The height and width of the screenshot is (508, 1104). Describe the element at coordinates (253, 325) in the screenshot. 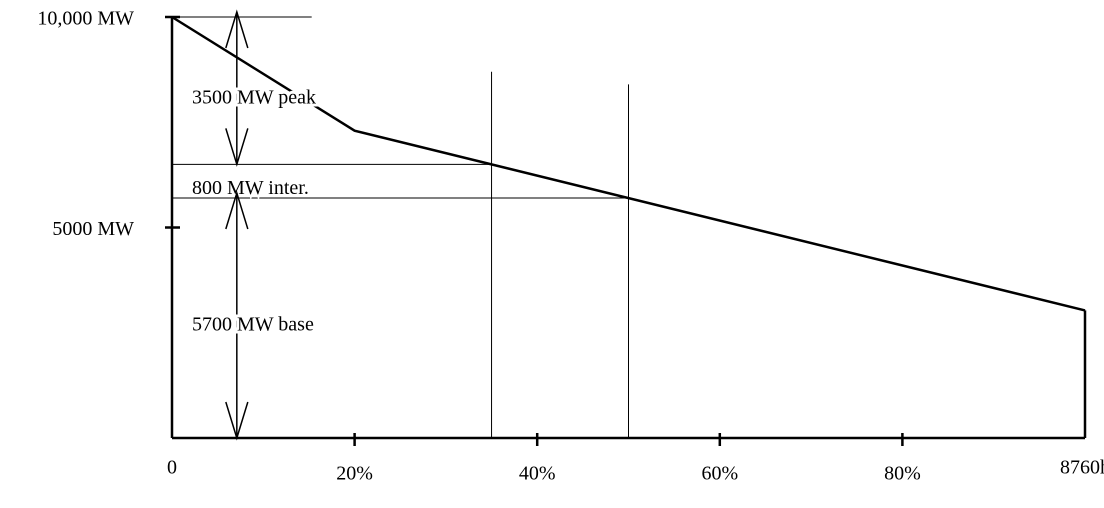

I see `band-label: 5700 MW base` at that location.